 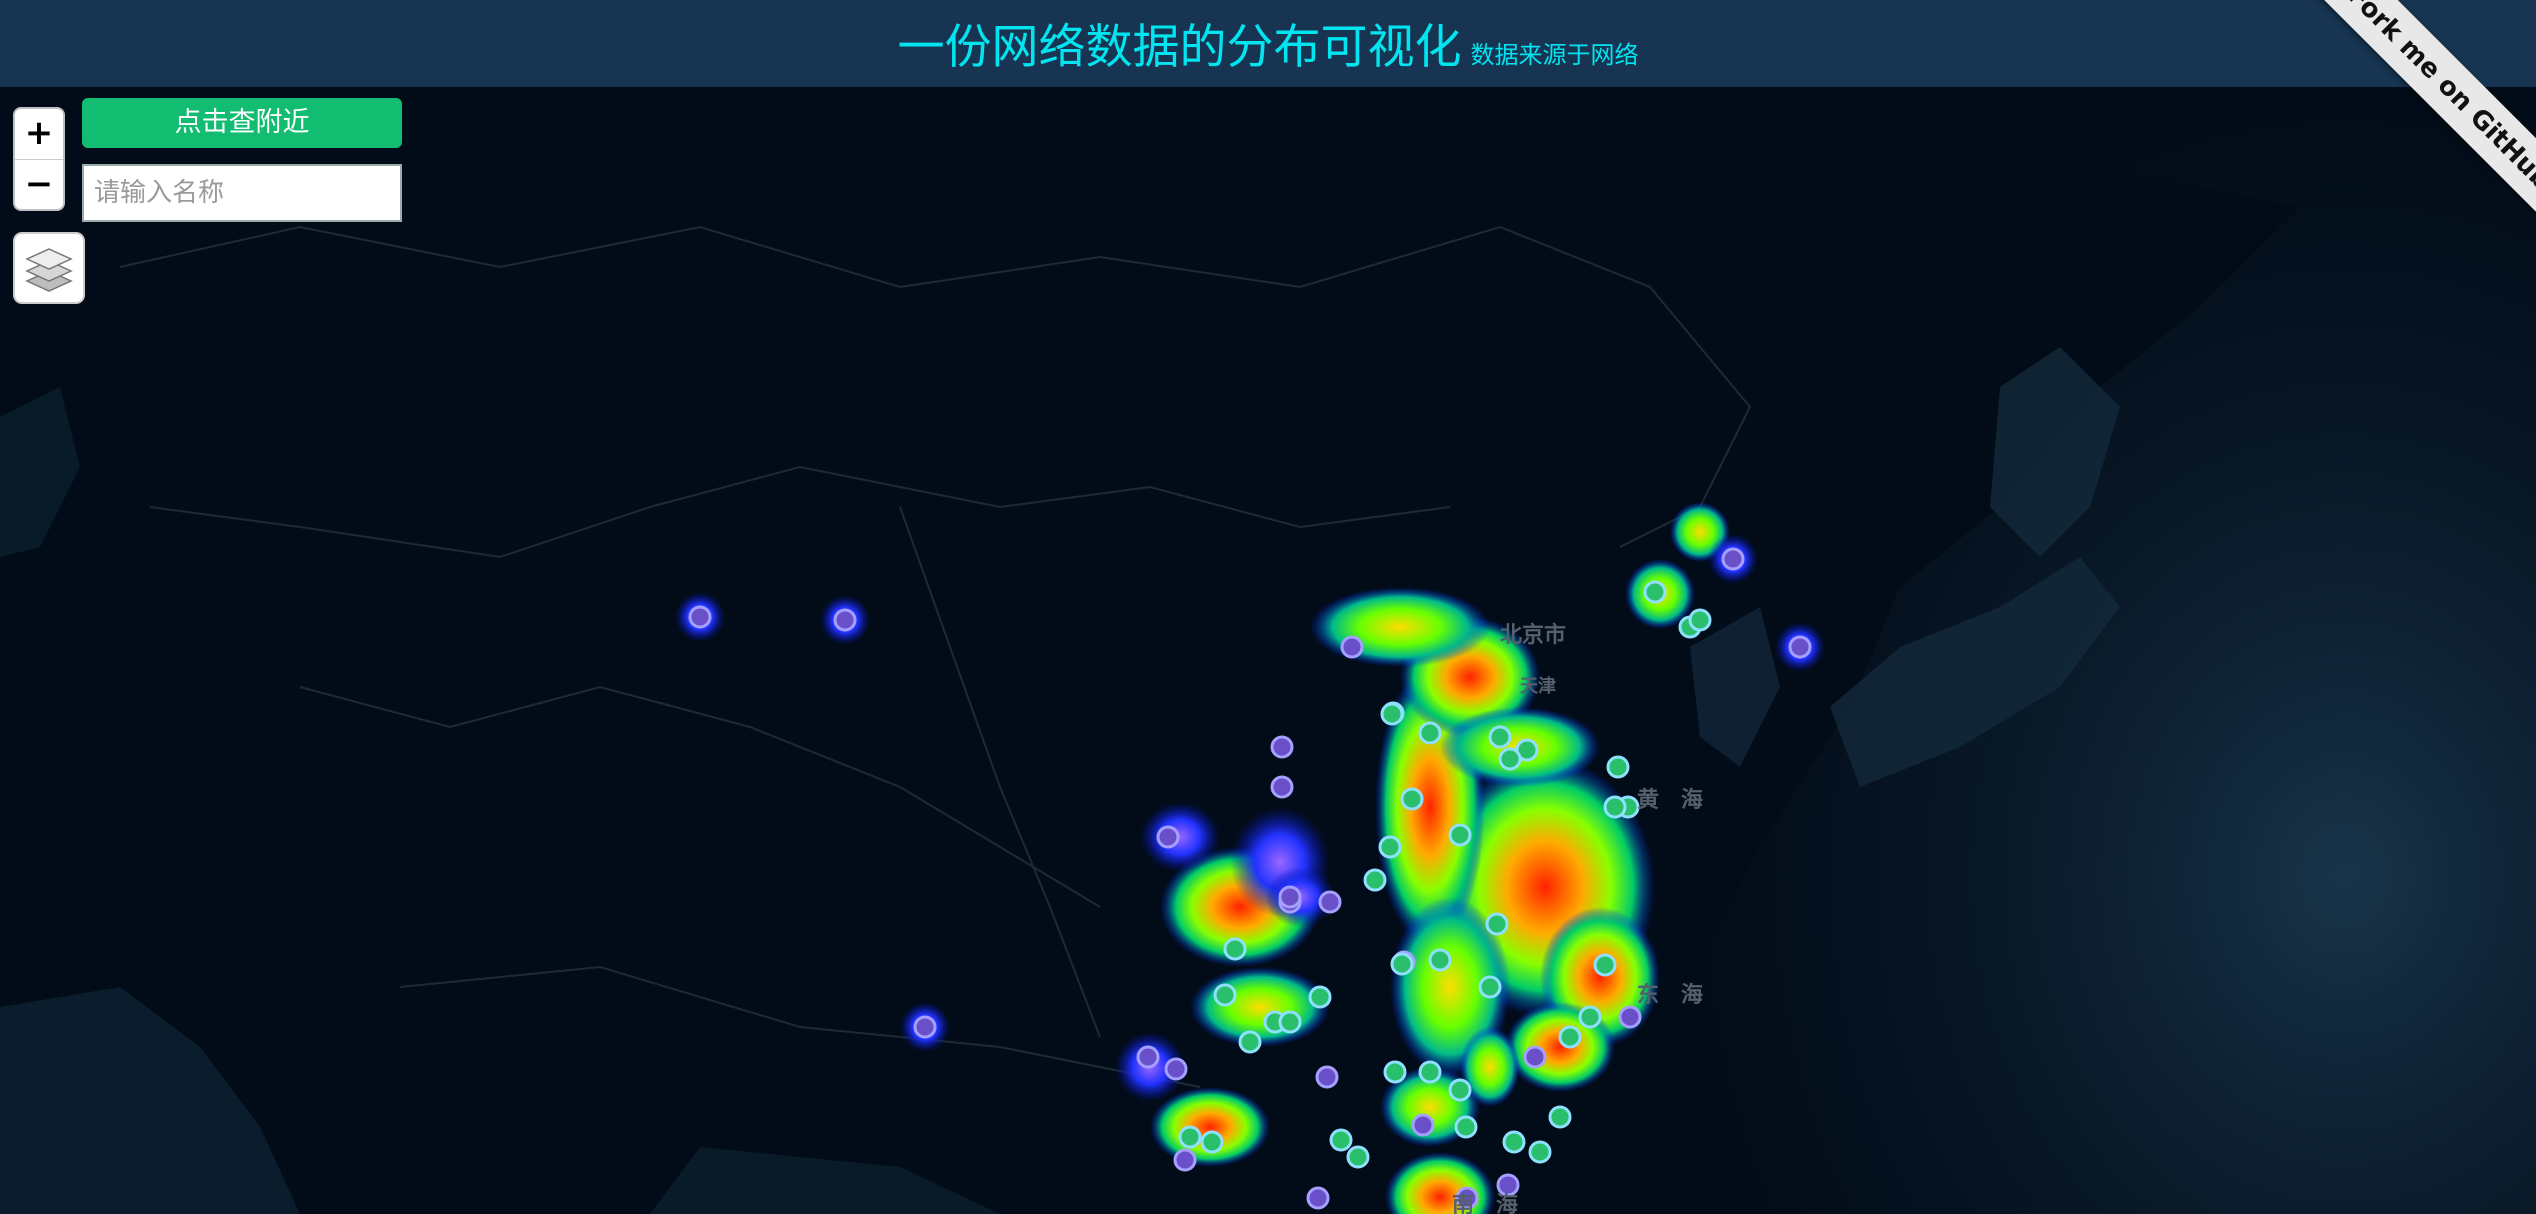 I want to click on map-label-tianjin: 天津, so click(x=1538, y=686).